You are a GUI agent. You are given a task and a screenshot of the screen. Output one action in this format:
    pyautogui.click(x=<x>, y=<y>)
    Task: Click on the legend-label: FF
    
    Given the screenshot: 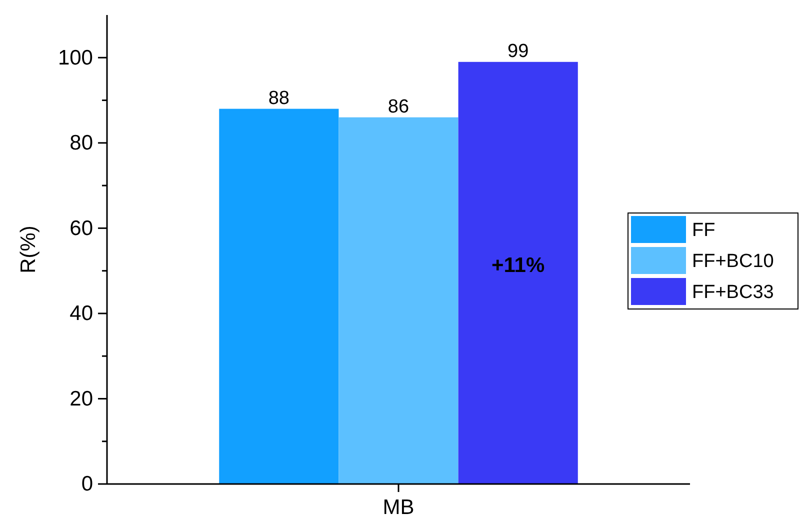 What is the action you would take?
    pyautogui.click(x=704, y=231)
    